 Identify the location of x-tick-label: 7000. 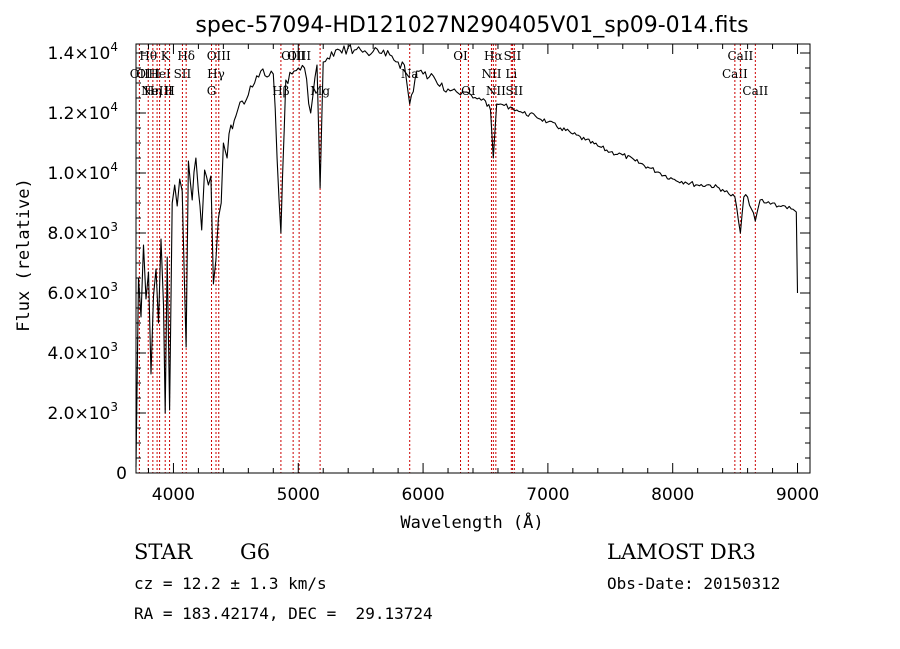
(547, 495).